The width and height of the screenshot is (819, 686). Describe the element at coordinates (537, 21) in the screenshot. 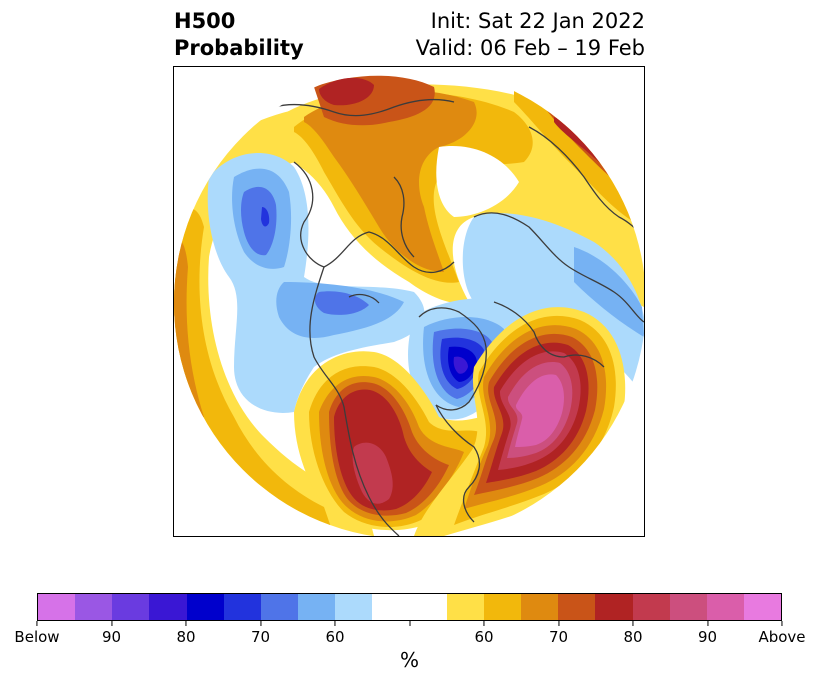

I see `init-date: Init: Sat 22 Jan 2022` at that location.